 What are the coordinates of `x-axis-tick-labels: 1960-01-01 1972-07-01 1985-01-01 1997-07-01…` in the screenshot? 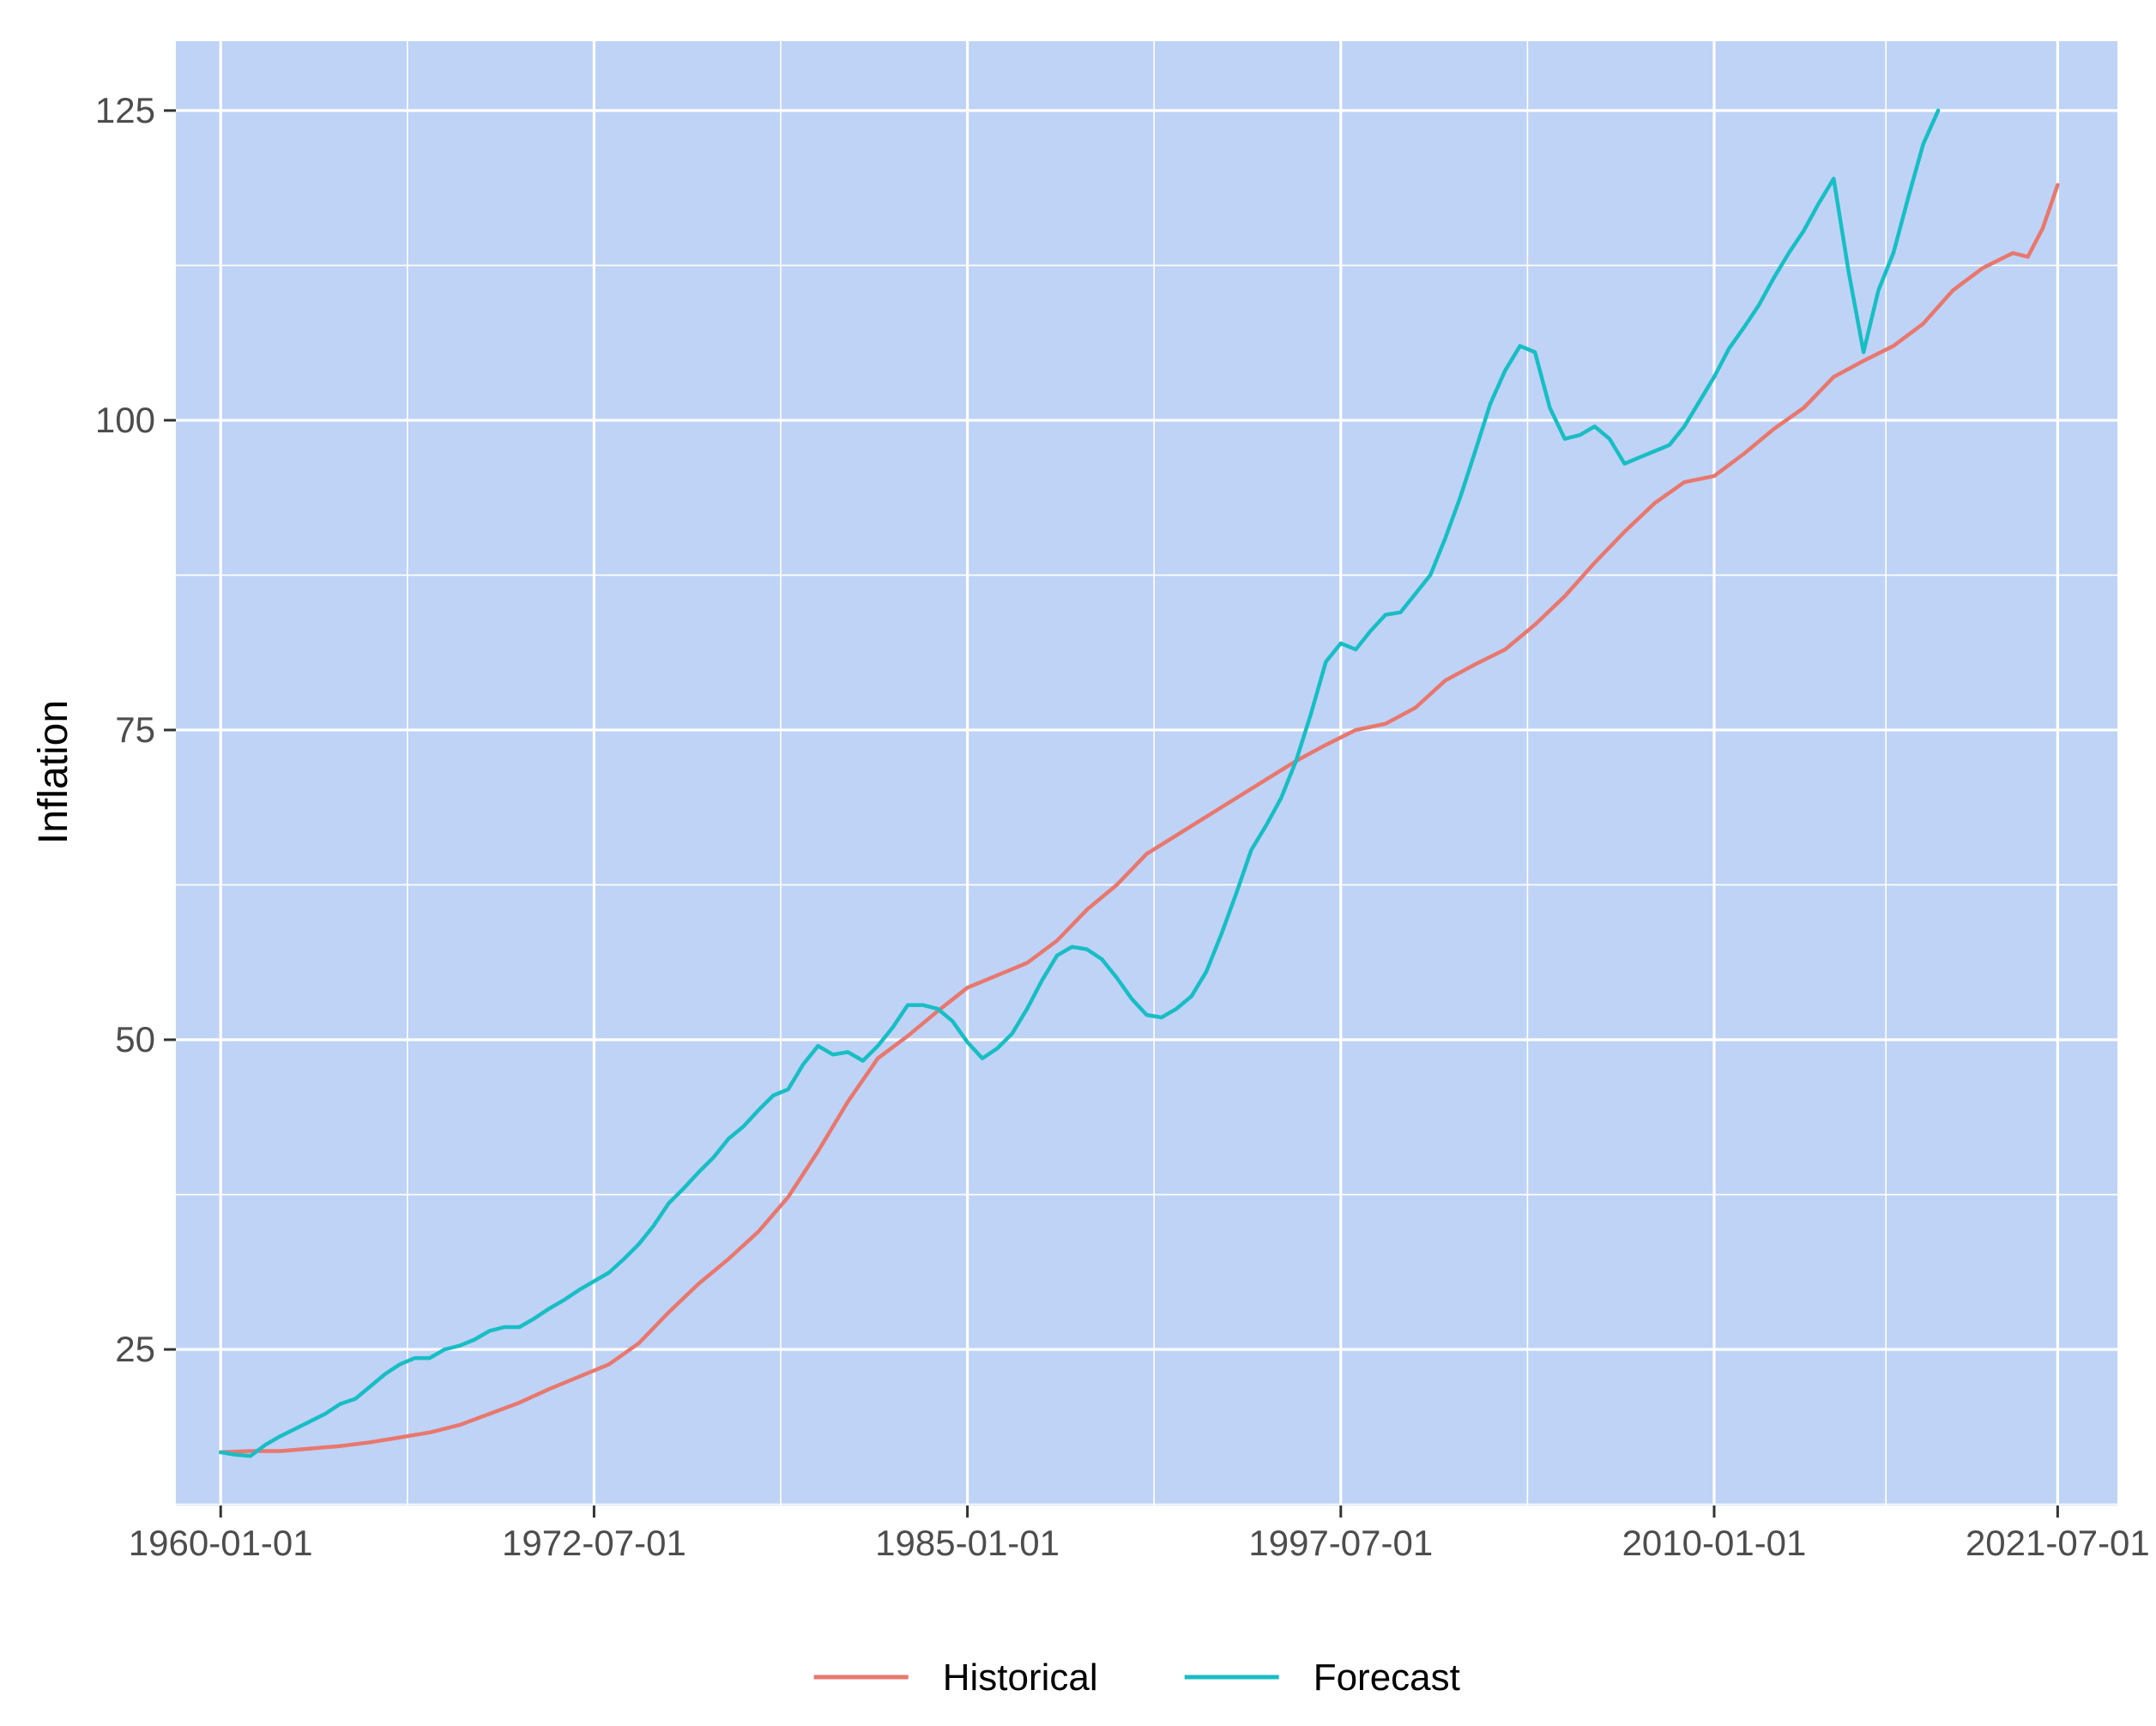 It's located at (1139, 1543).